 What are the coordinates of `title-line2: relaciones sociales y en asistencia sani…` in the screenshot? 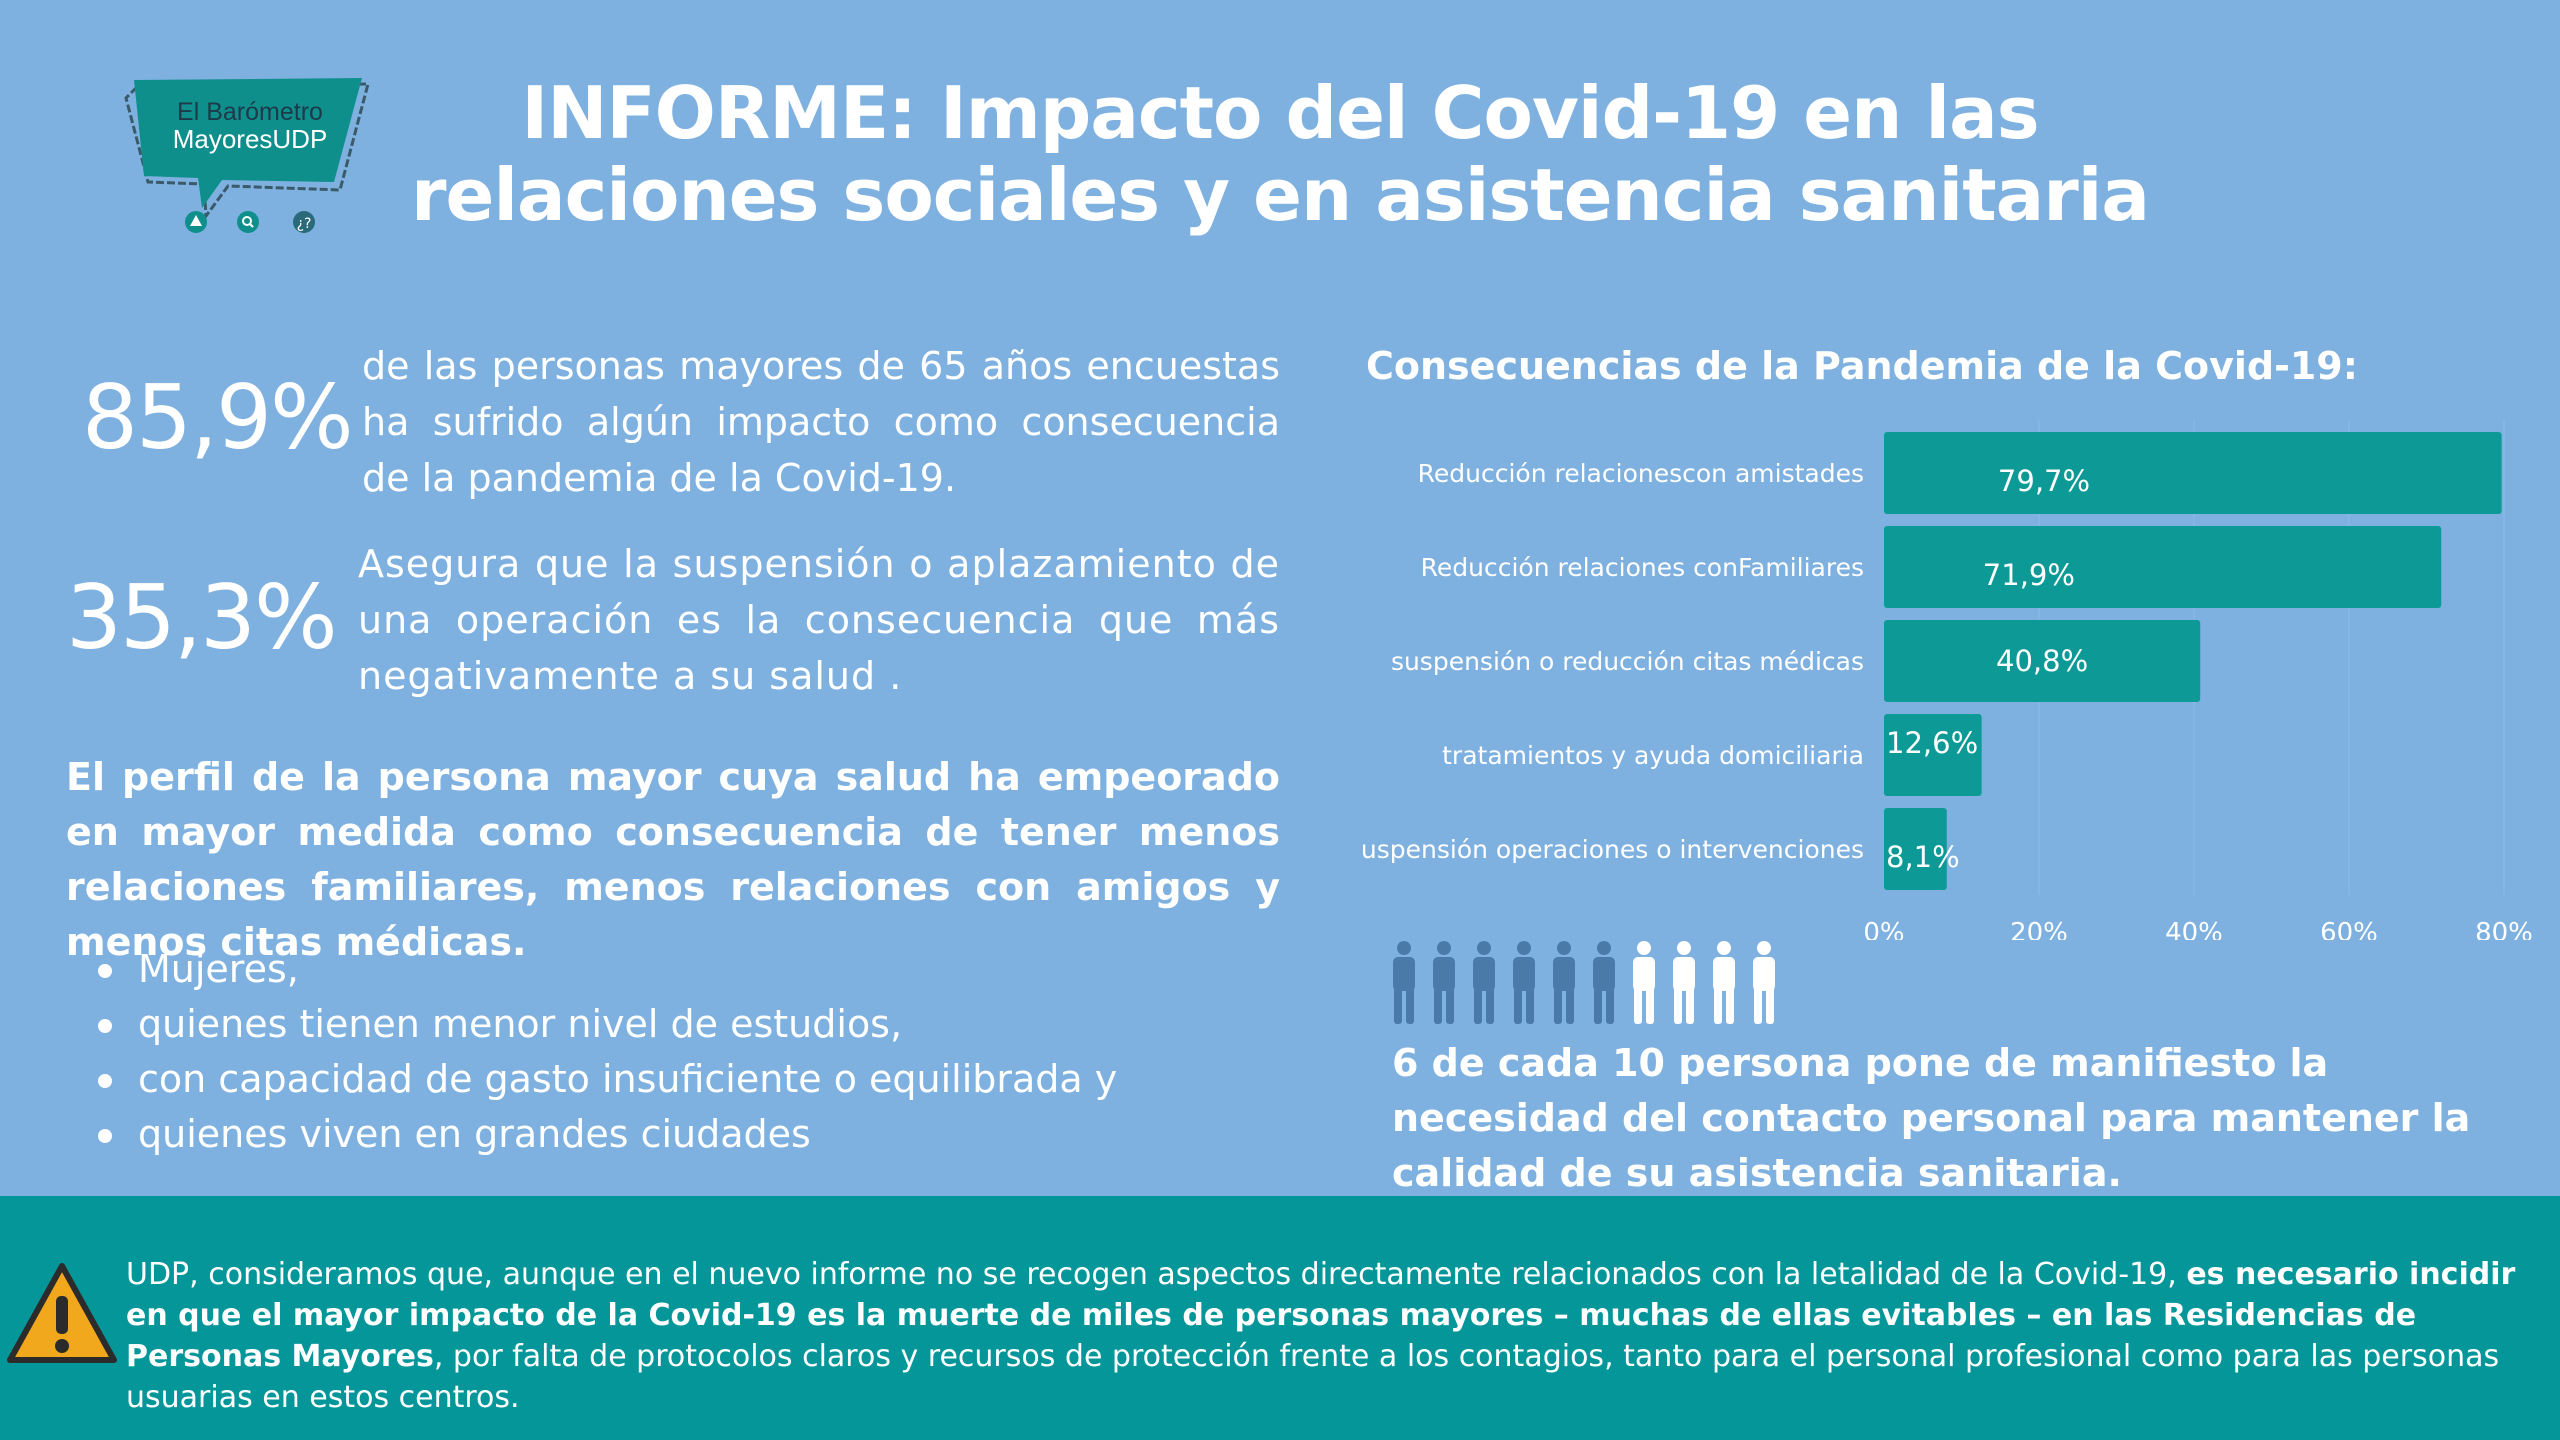 It's located at (1280, 195).